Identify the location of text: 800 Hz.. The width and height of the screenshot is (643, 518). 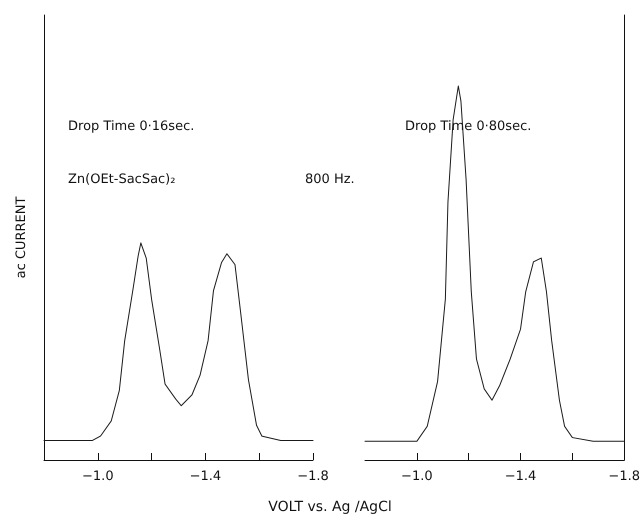
(330, 179).